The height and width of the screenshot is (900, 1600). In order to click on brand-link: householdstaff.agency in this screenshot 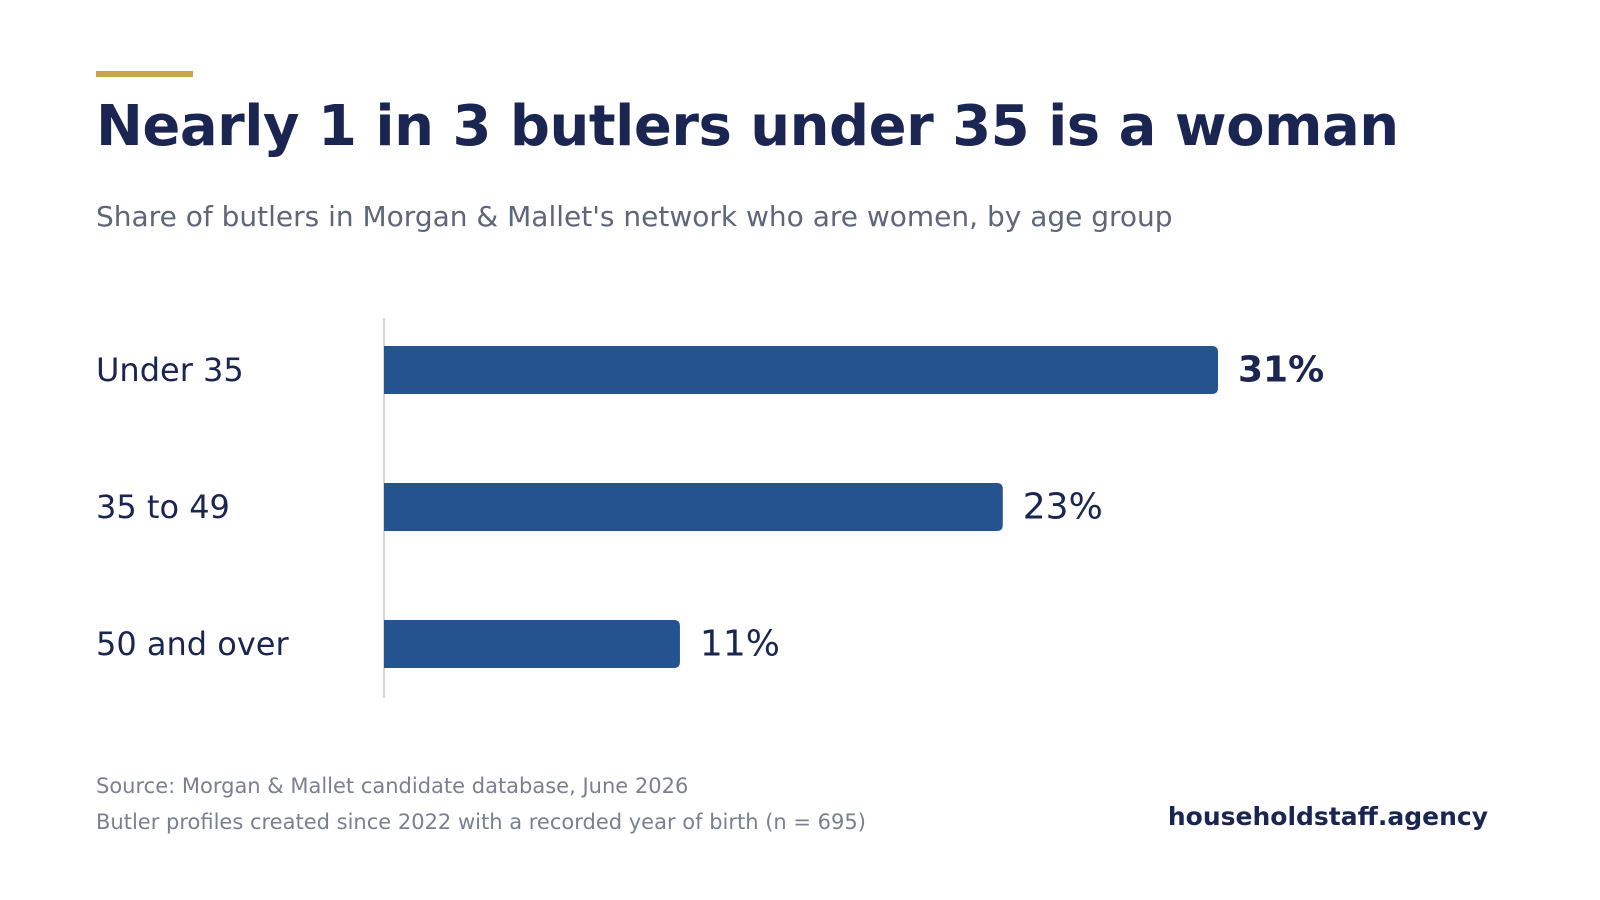, I will do `click(1327, 816)`.